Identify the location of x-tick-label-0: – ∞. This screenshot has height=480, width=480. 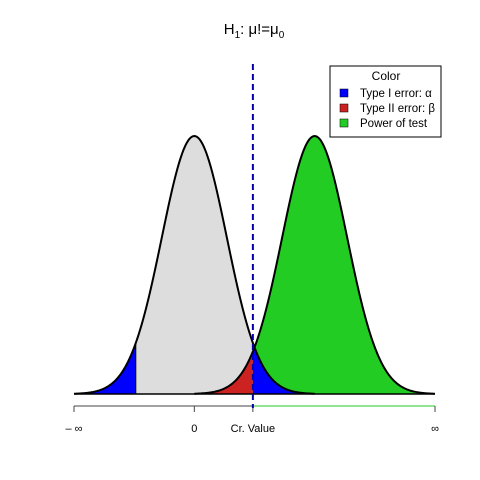
(73, 429).